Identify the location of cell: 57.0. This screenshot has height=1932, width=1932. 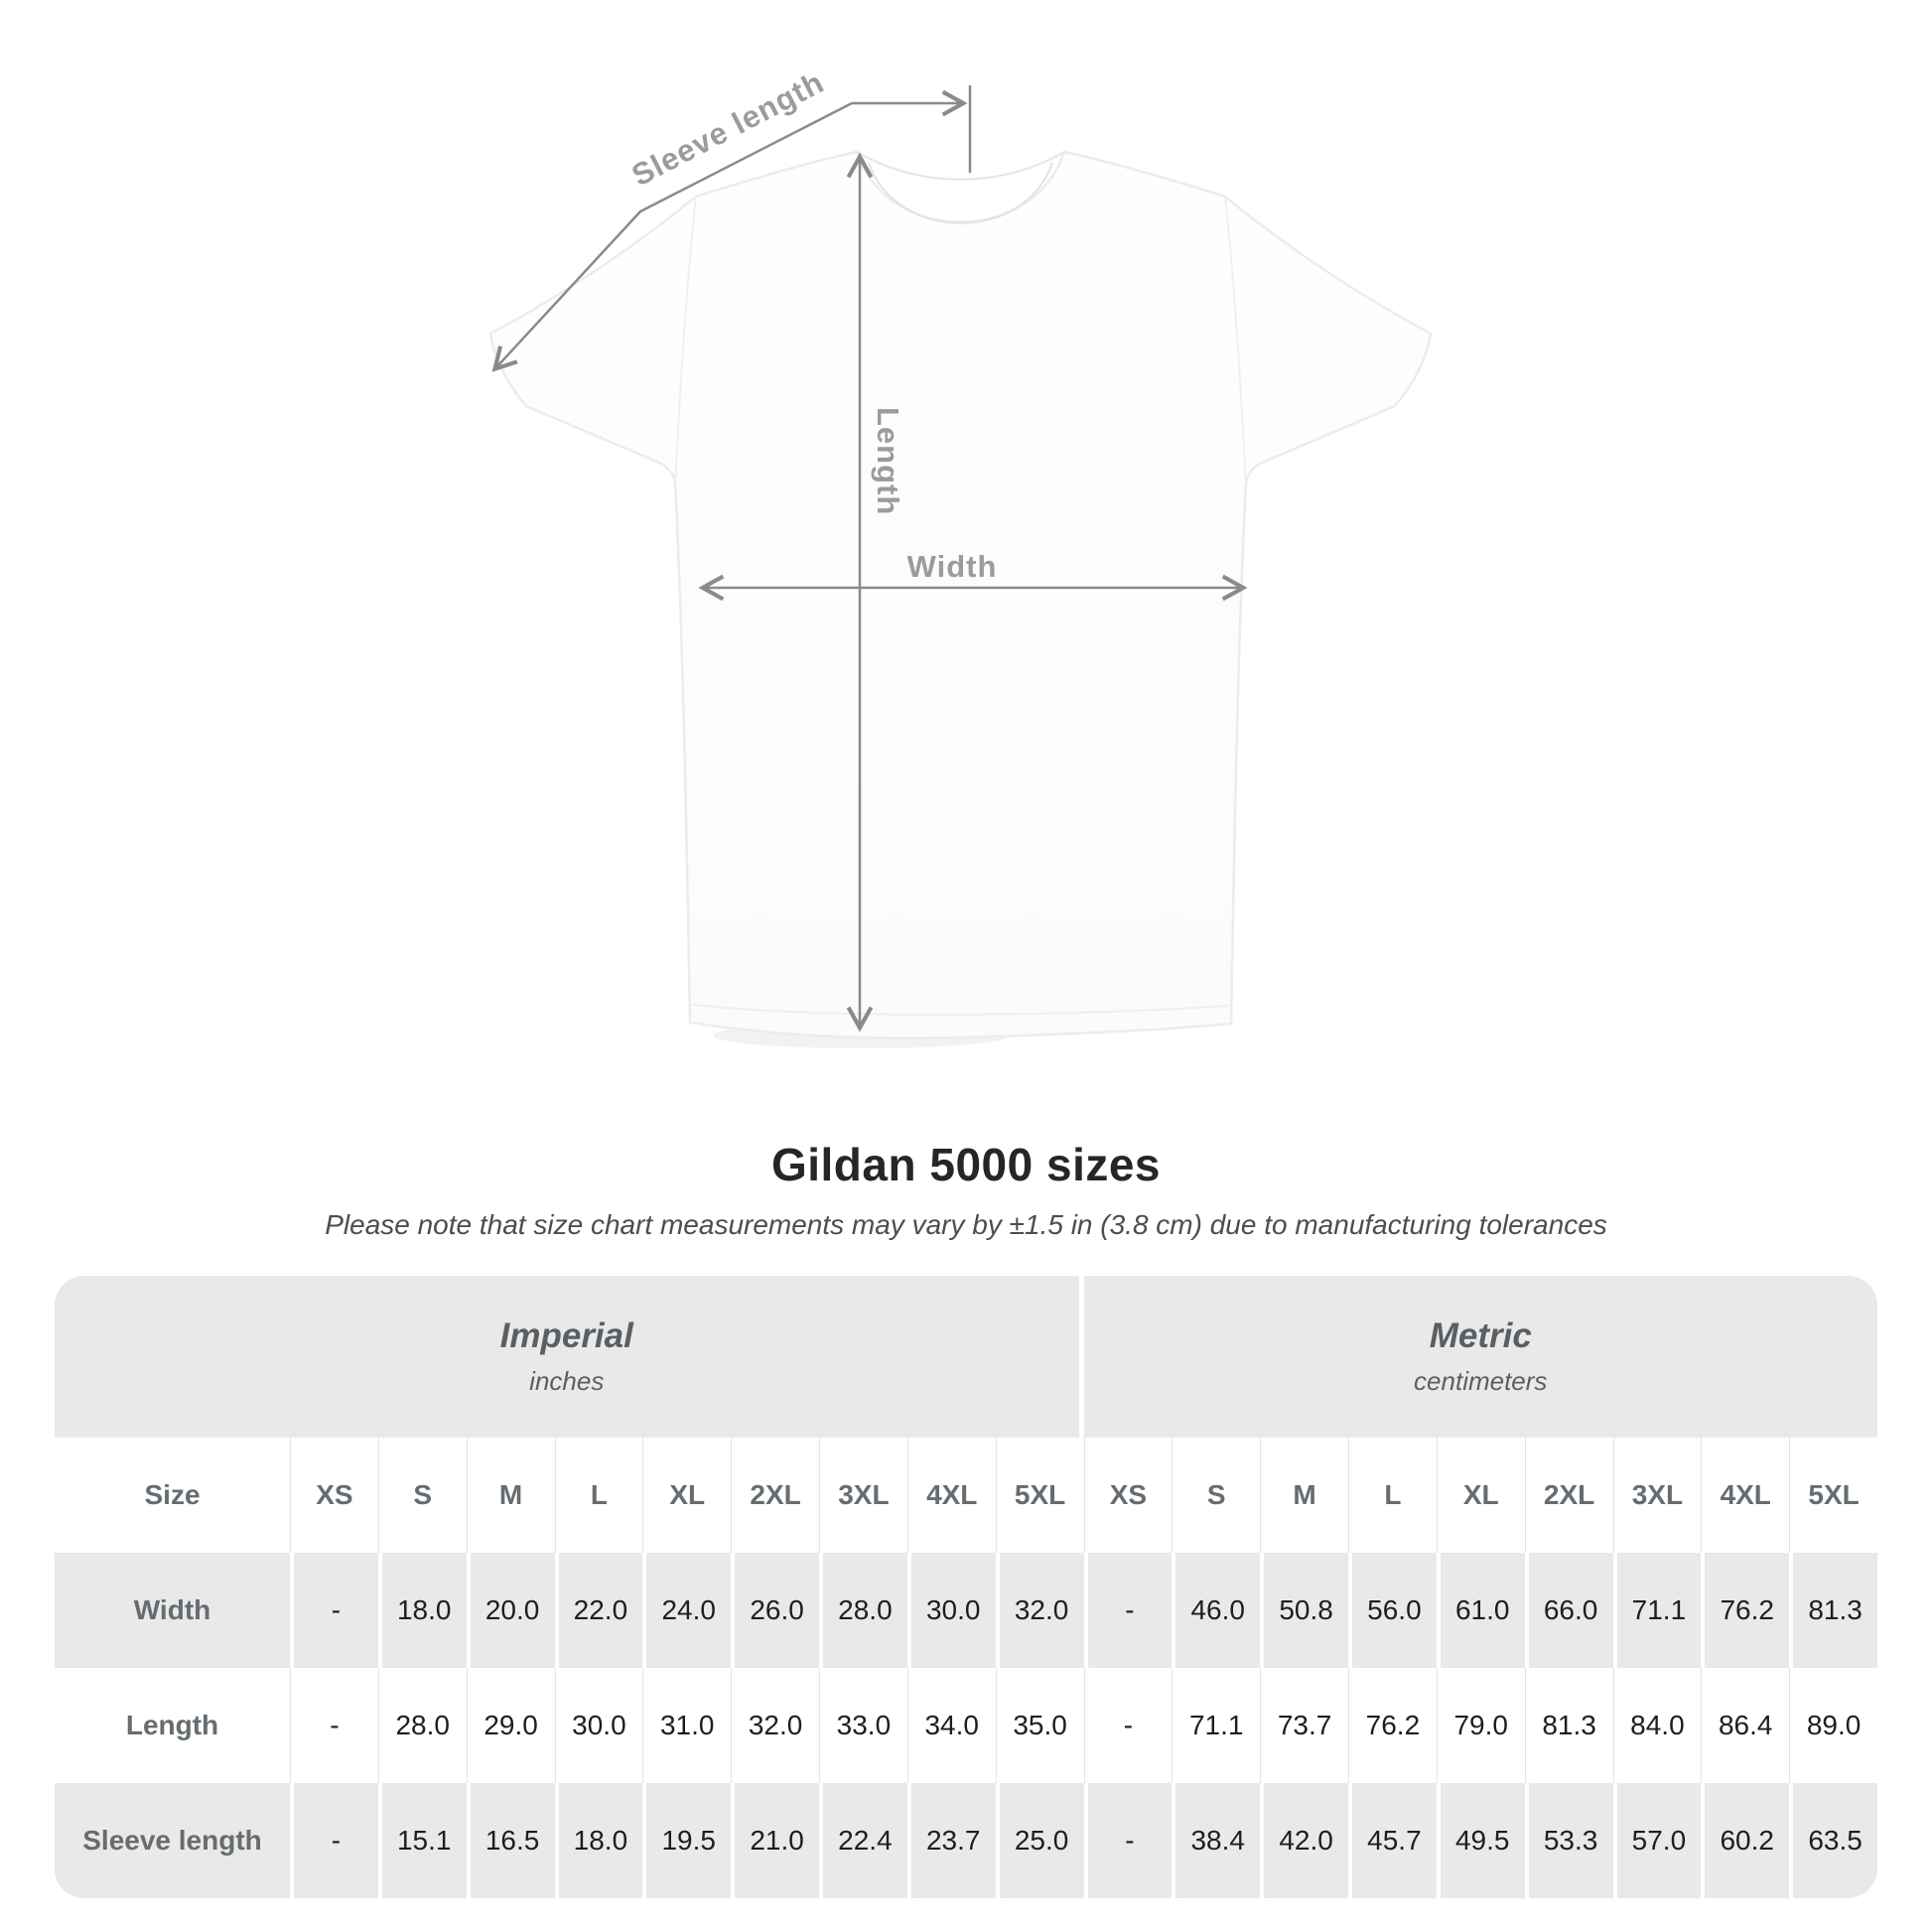
(1657, 1841).